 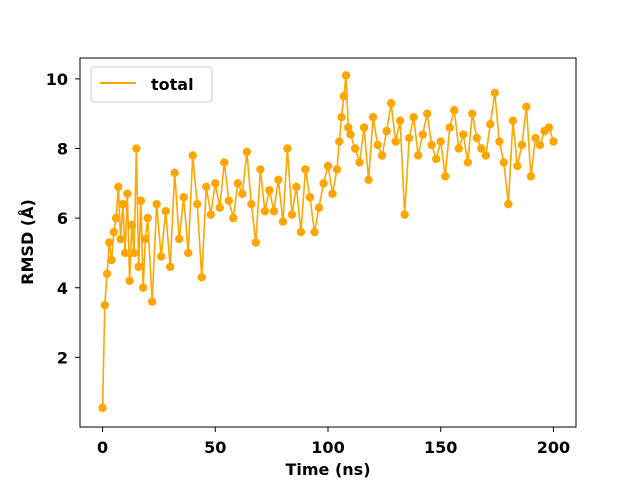 What do you see at coordinates (62, 218) in the screenshot?
I see `y-tick-label: 6` at bounding box center [62, 218].